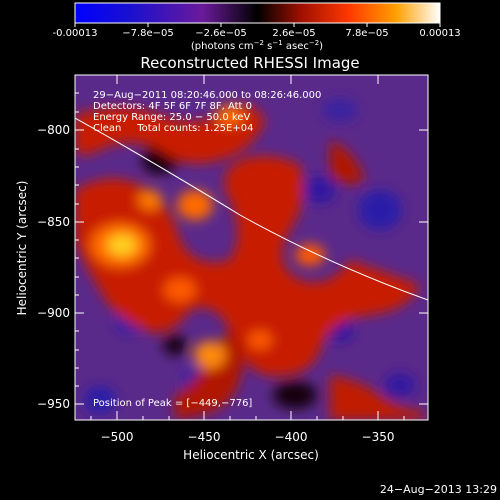  Describe the element at coordinates (172, 403) in the screenshot. I see `peak-position-label: Position of Peak = [−449,−776]` at that location.